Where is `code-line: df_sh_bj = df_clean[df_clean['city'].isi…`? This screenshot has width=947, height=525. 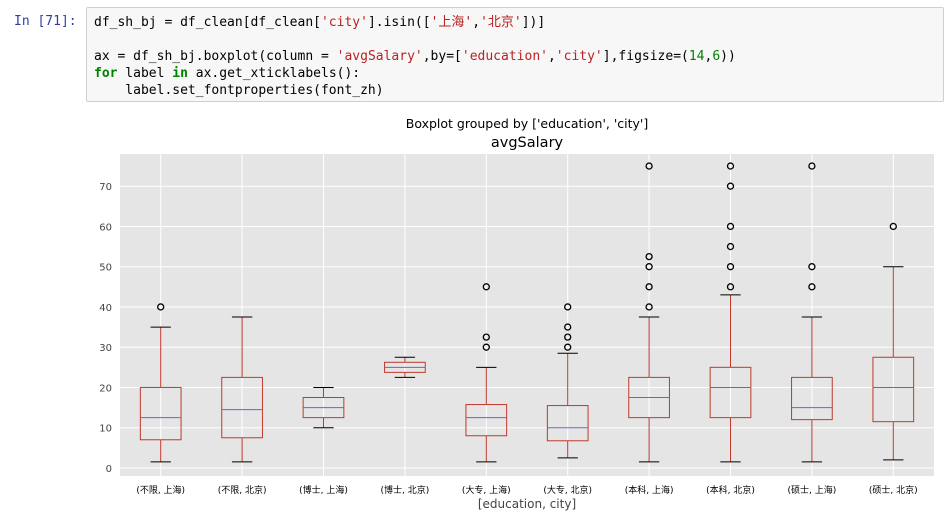
code-line: df_sh_bj = df_clean[df_clean['city'].isi… is located at coordinates (320, 22).